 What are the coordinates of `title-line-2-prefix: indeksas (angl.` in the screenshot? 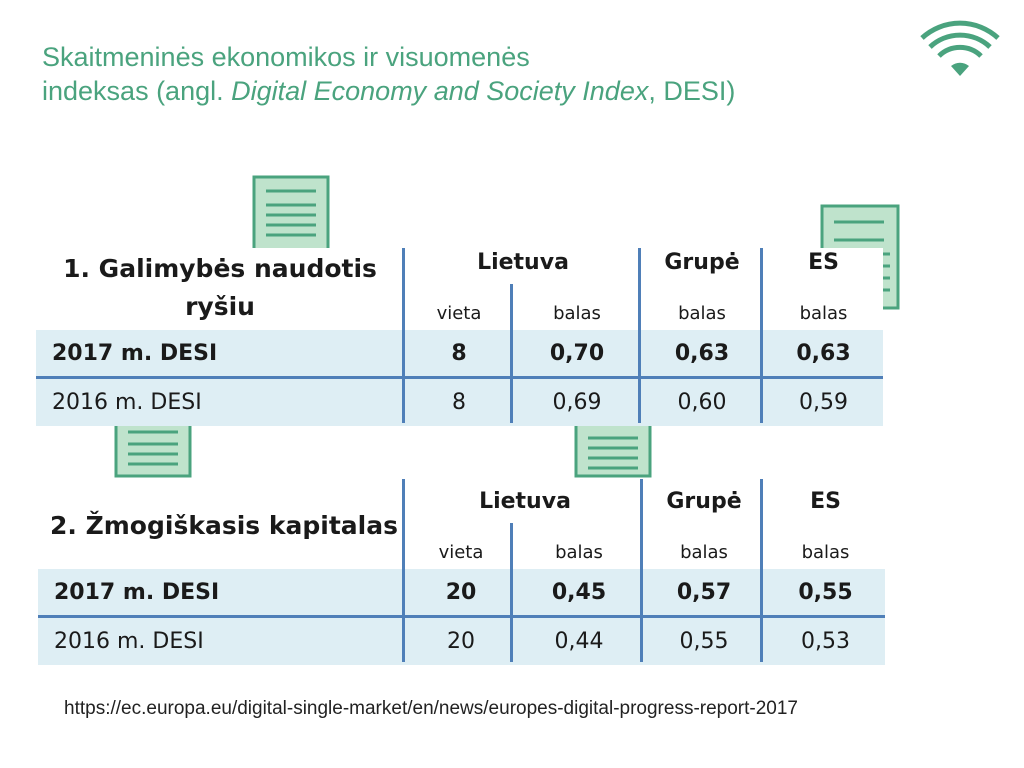 It's located at (137, 91).